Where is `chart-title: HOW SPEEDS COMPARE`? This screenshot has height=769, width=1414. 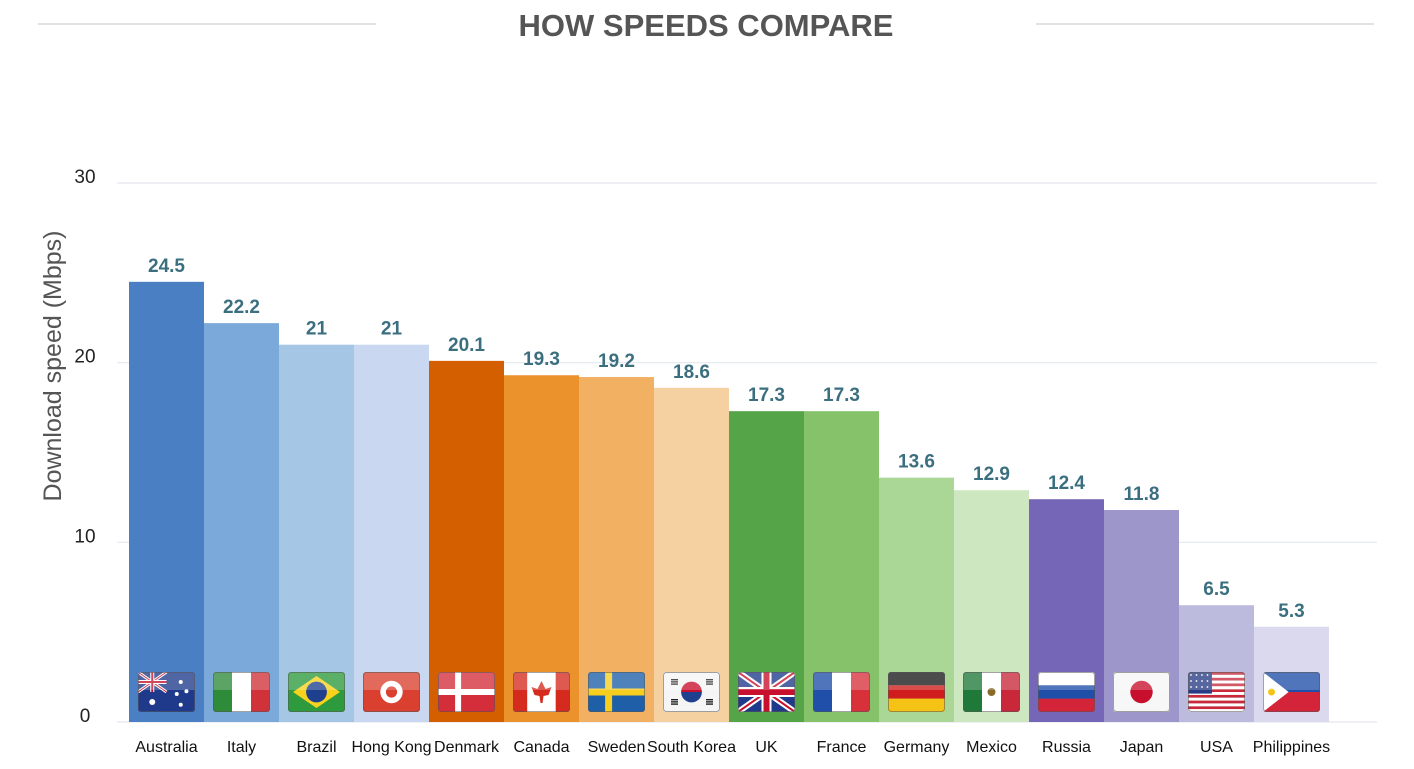
chart-title: HOW SPEEDS COMPARE is located at coordinates (706, 25).